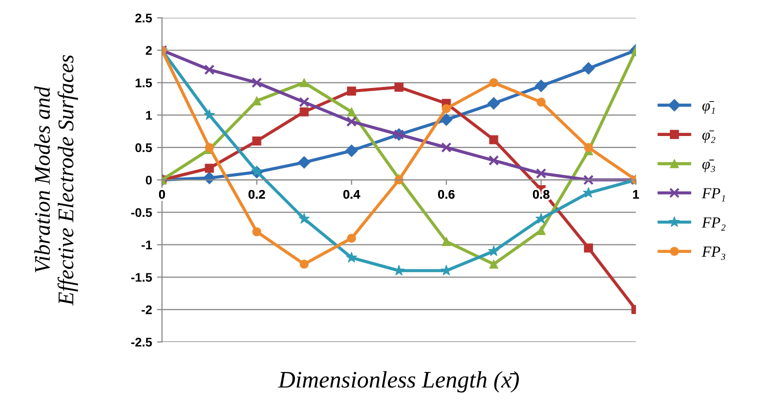  I want to click on y-tick-label: 0, so click(149, 180).